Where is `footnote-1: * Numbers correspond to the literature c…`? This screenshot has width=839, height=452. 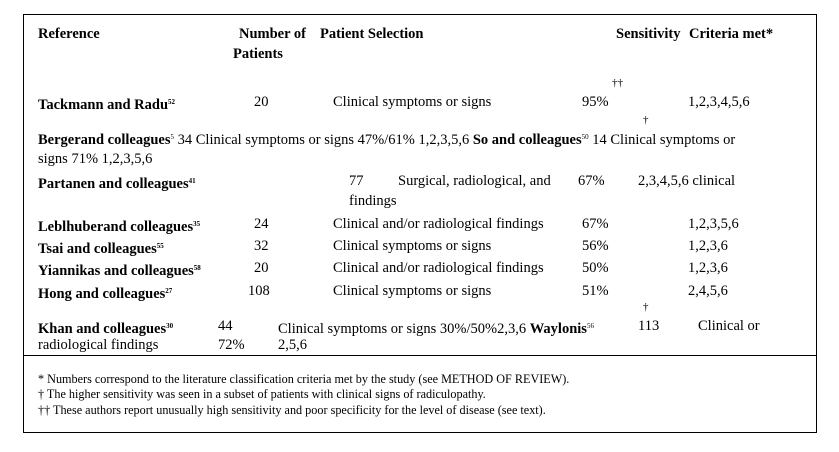 footnote-1: * Numbers correspond to the literature c… is located at coordinates (304, 379).